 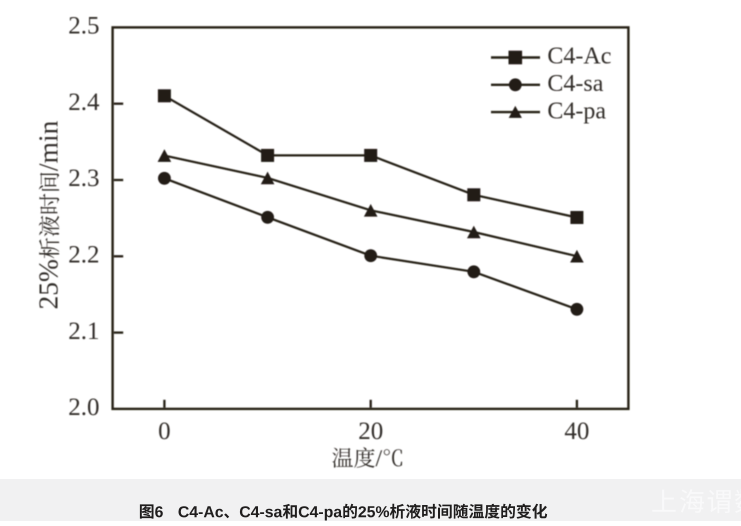 I want to click on svg-text: 2.4, so click(x=84, y=102).